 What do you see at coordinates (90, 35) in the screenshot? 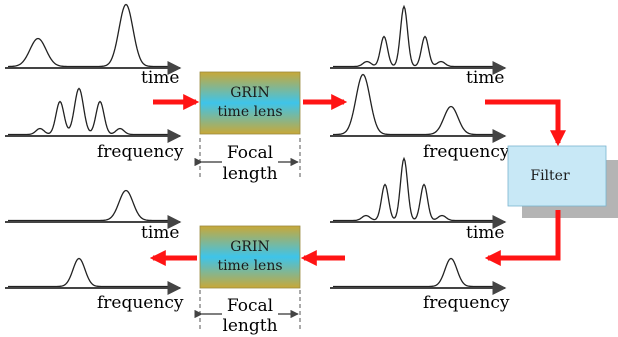
I see `input-time-curve` at bounding box center [90, 35].